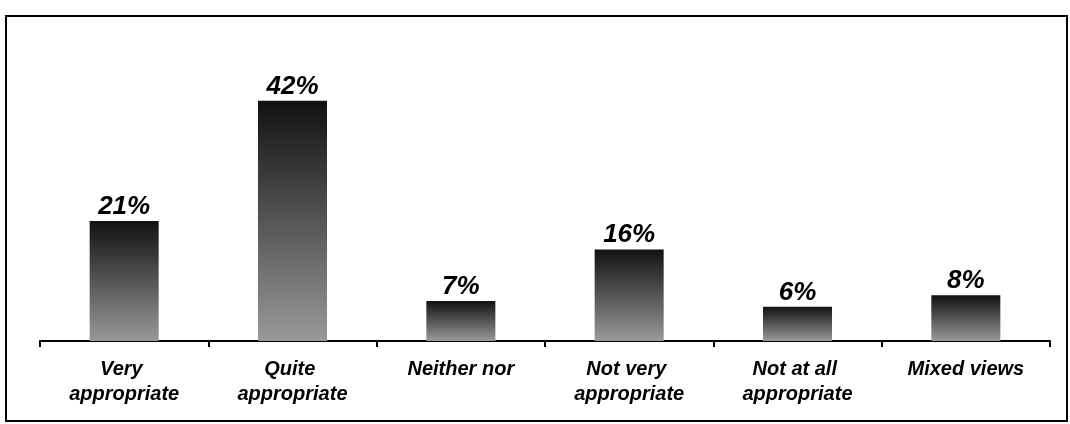 The height and width of the screenshot is (424, 1070). I want to click on data-label: 6%, so click(797, 290).